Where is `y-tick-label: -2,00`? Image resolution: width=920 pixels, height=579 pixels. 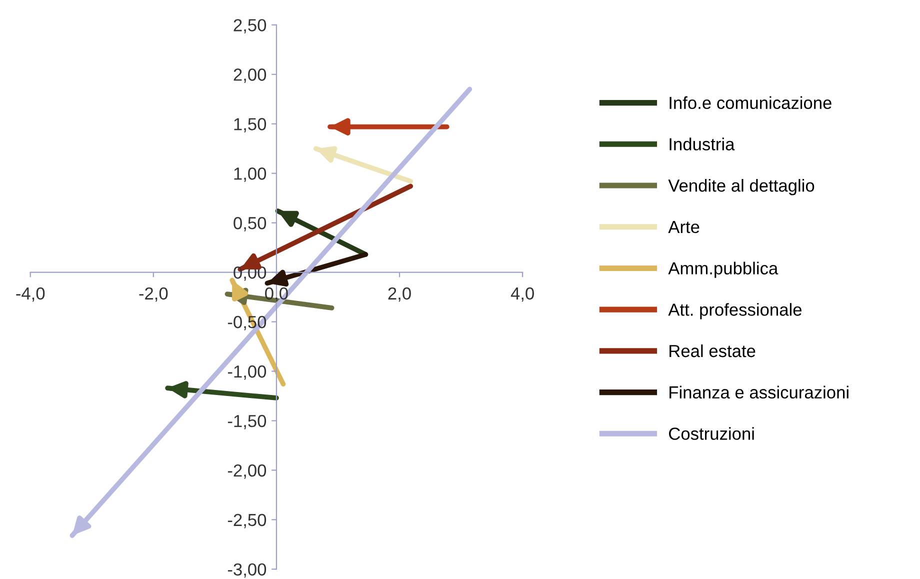
y-tick-label: -2,00 is located at coordinates (247, 471).